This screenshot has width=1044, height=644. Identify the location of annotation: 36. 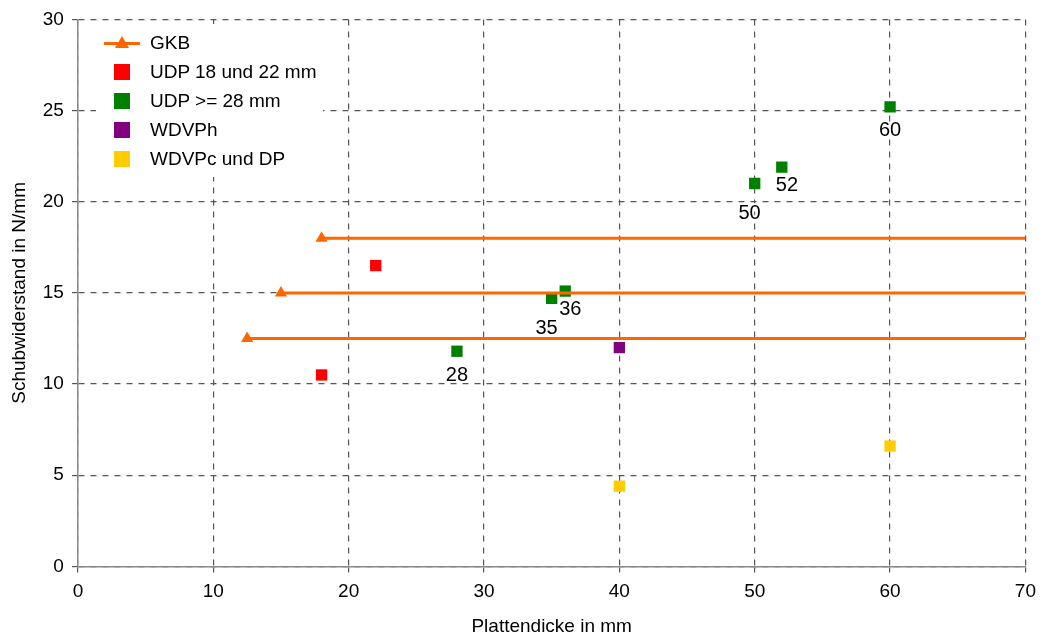
(570, 307).